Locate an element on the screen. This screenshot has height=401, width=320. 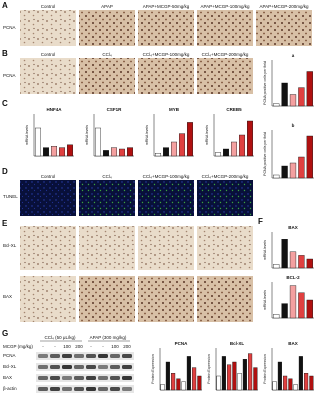
chart-title: CSF1R is located at coordinates (115, 109).